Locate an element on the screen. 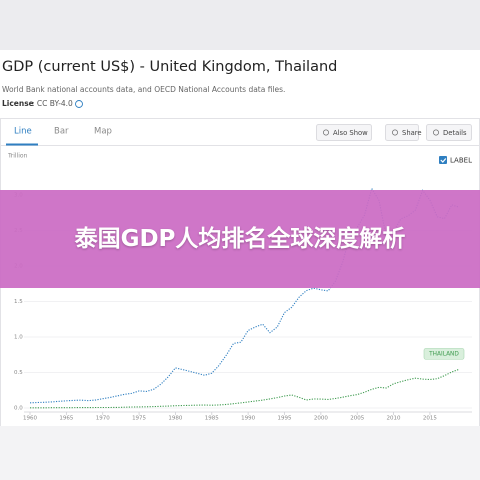  x-tick-label: 2000 is located at coordinates (321, 419).